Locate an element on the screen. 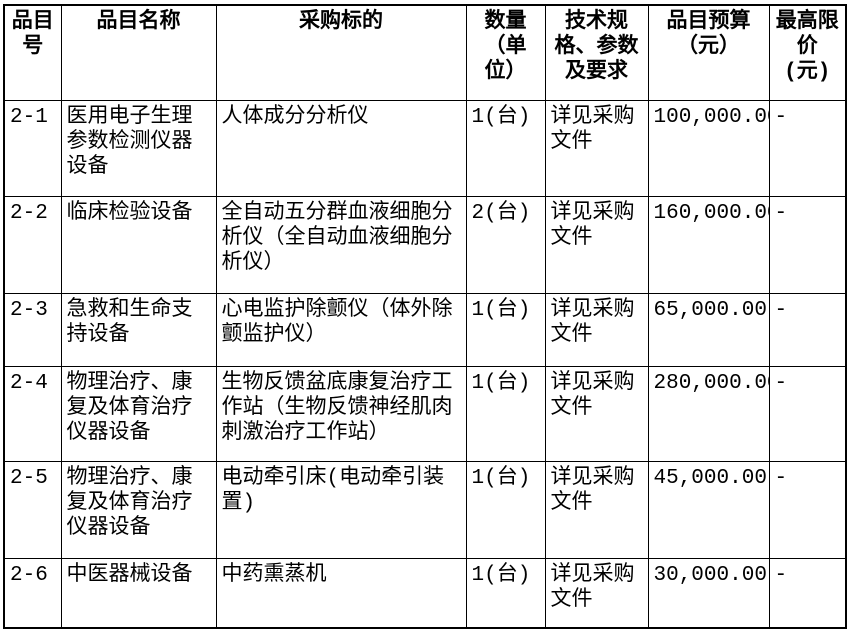 This screenshot has width=848, height=630. cell-item-budget: 65,000.00 is located at coordinates (708, 329).